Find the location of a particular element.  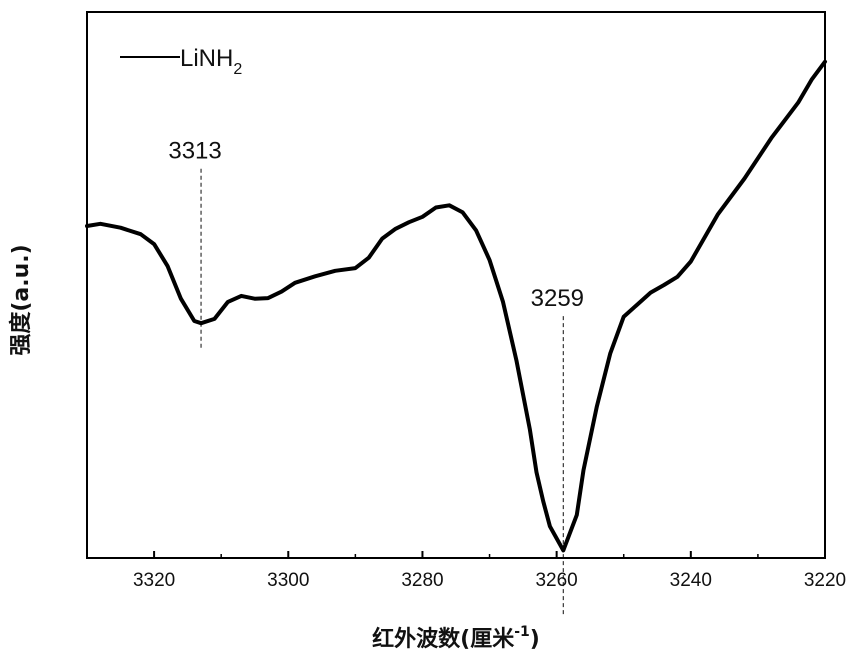

x-tick-label-3220: 3220 is located at coordinates (825, 580).